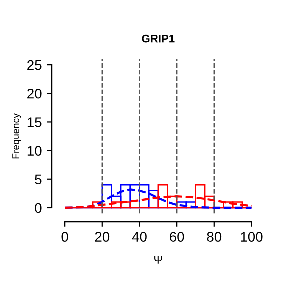  What do you see at coordinates (35, 65) in the screenshot?
I see `y-tick-label: 25` at bounding box center [35, 65].